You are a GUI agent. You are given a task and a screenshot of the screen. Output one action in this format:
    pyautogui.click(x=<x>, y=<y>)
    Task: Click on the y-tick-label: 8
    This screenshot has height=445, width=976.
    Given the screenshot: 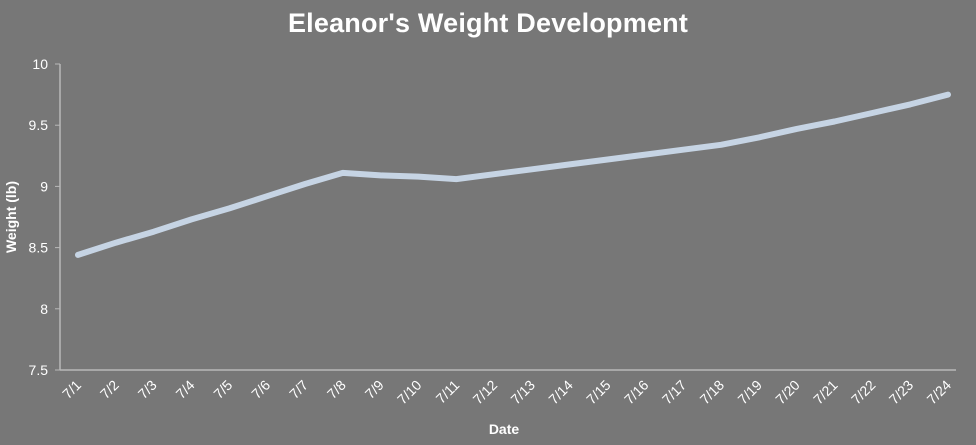 What is the action you would take?
    pyautogui.click(x=44, y=309)
    